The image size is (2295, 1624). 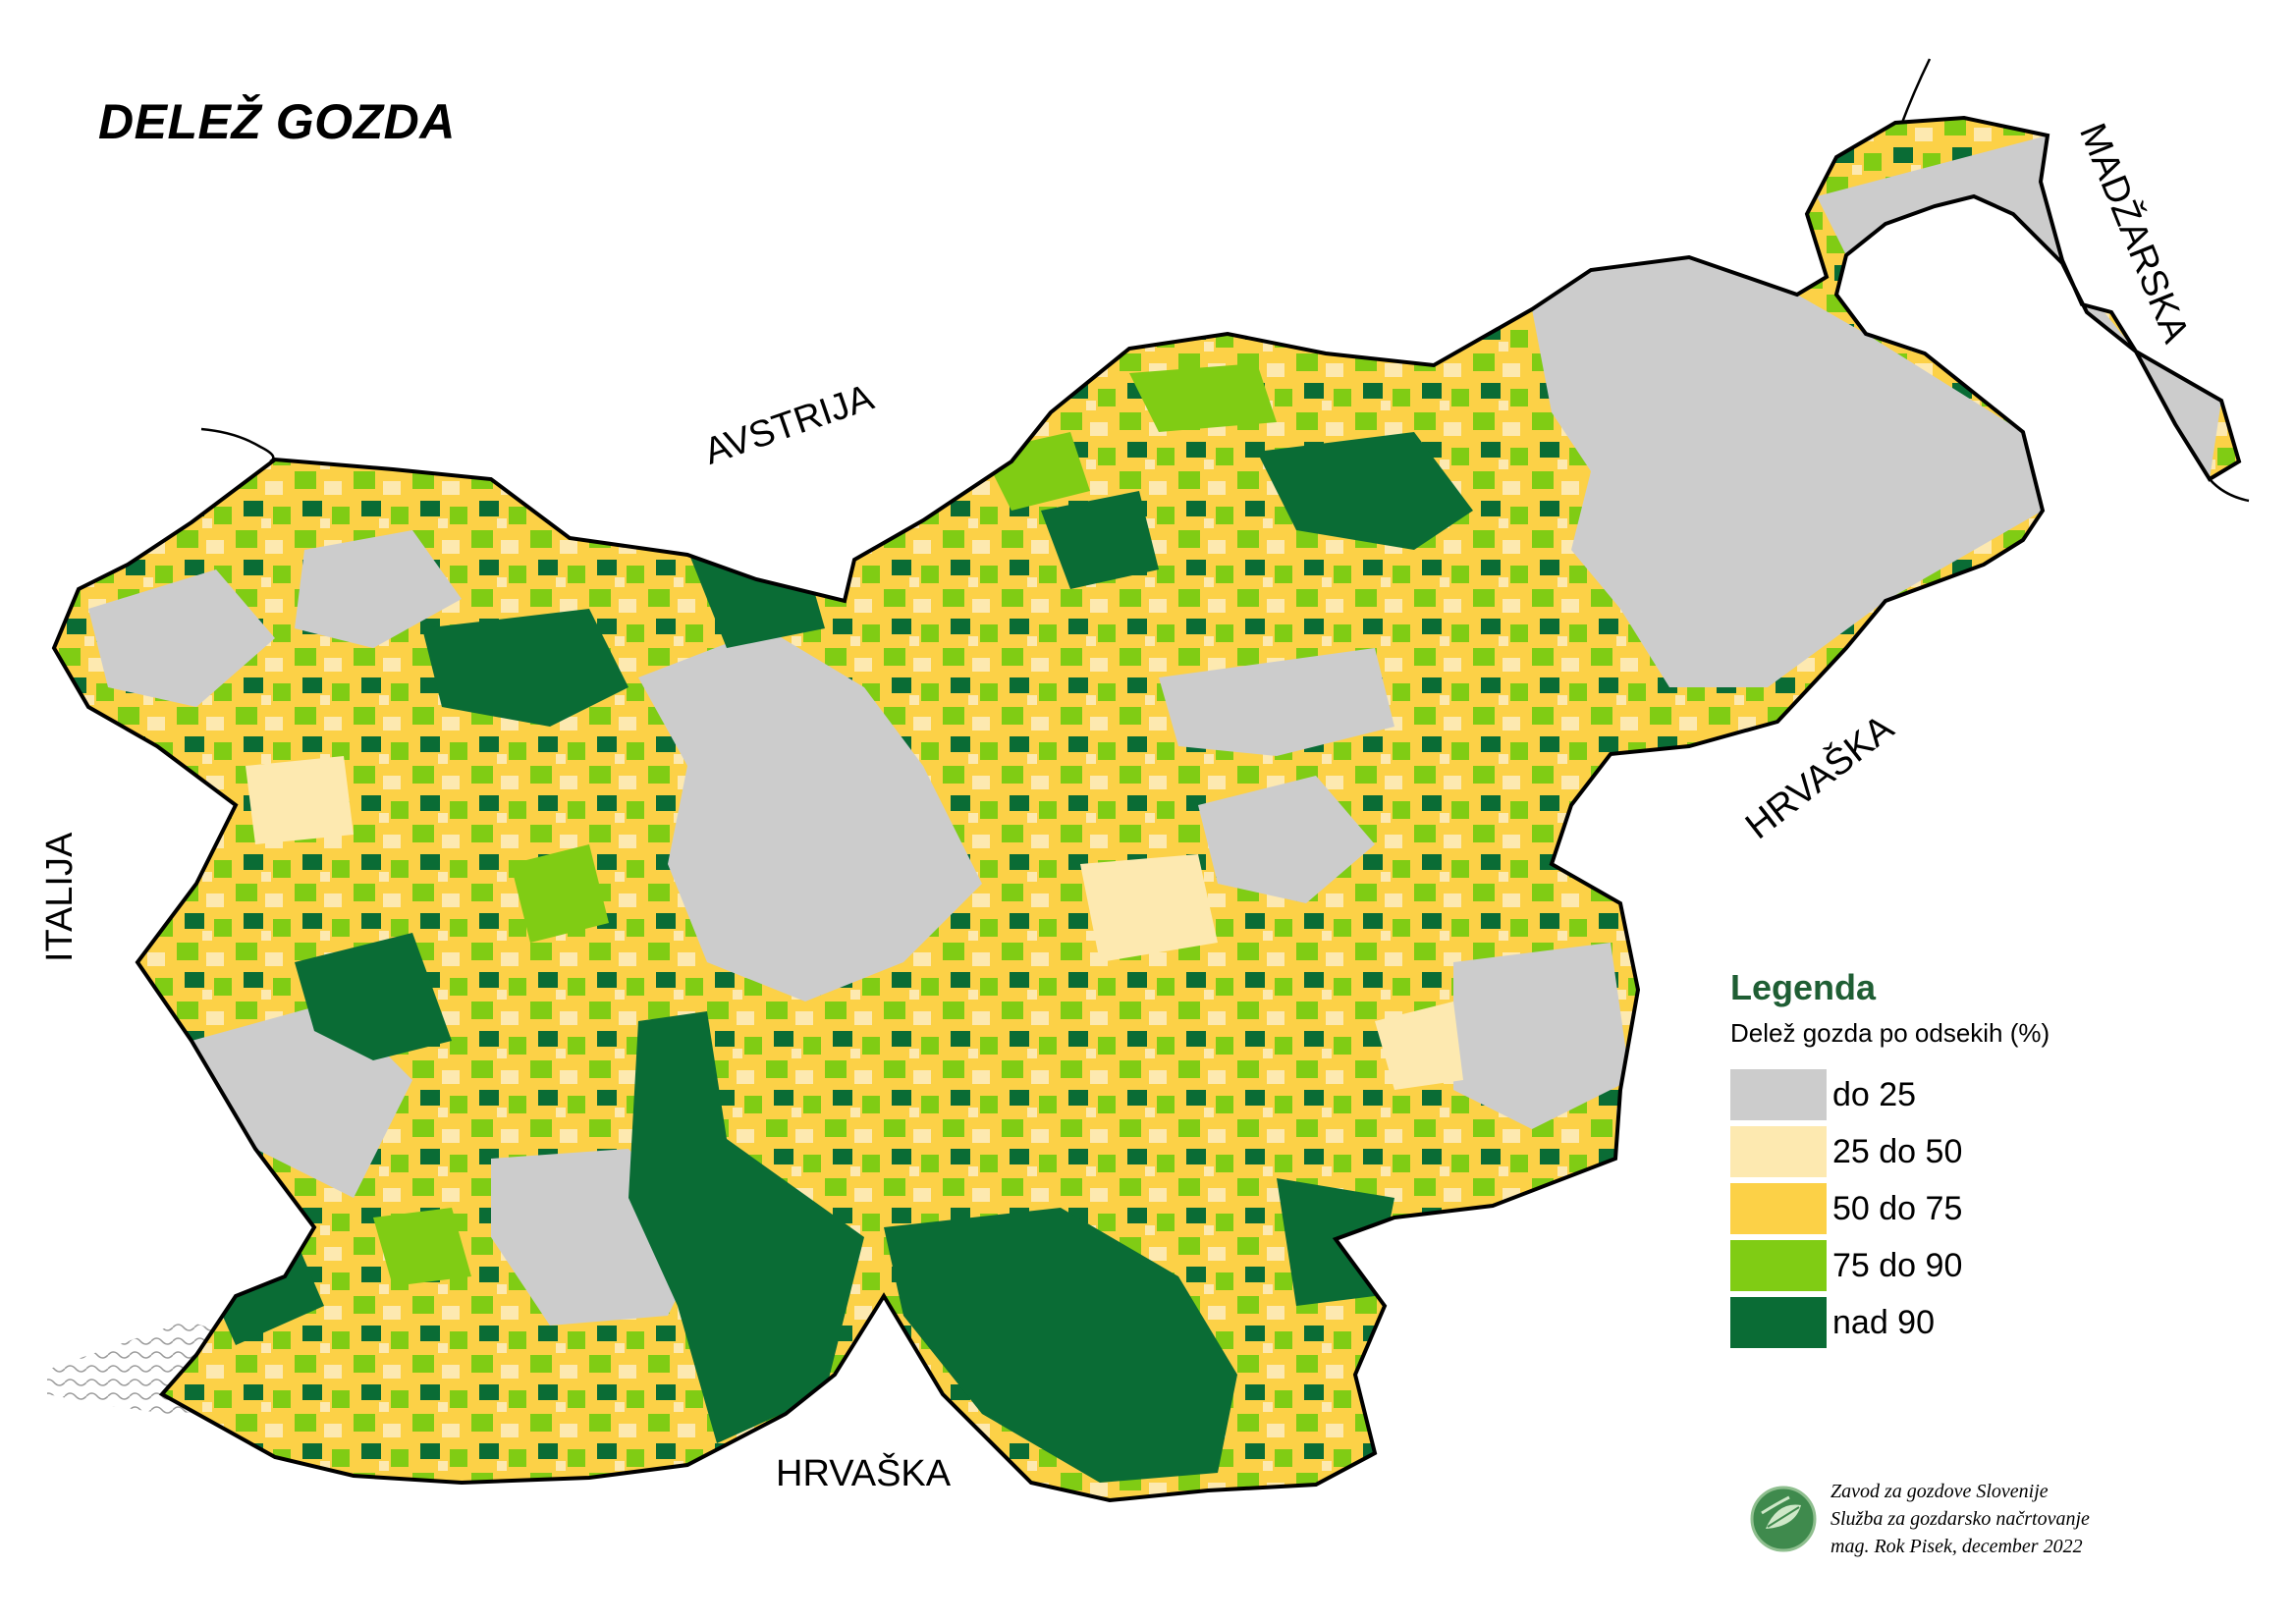 What do you see at coordinates (1874, 1094) in the screenshot?
I see `legend-label: do 25` at bounding box center [1874, 1094].